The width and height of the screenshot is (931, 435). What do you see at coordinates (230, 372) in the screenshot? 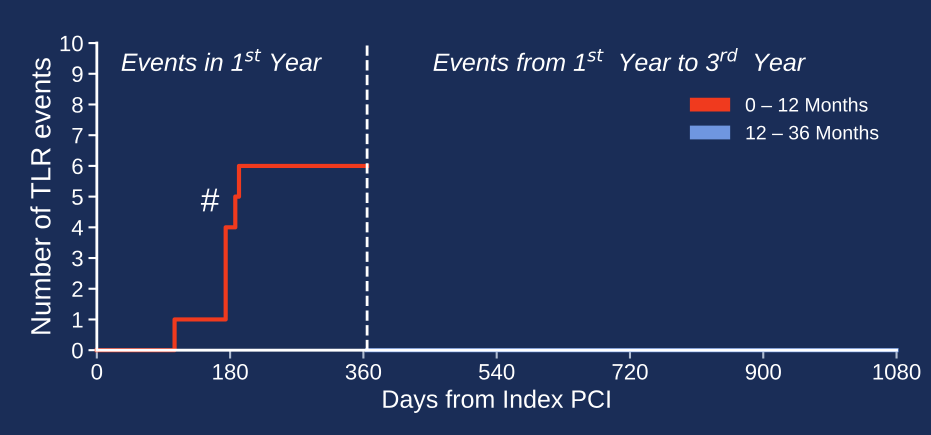
I see `x-tick-label: 180` at bounding box center [230, 372].